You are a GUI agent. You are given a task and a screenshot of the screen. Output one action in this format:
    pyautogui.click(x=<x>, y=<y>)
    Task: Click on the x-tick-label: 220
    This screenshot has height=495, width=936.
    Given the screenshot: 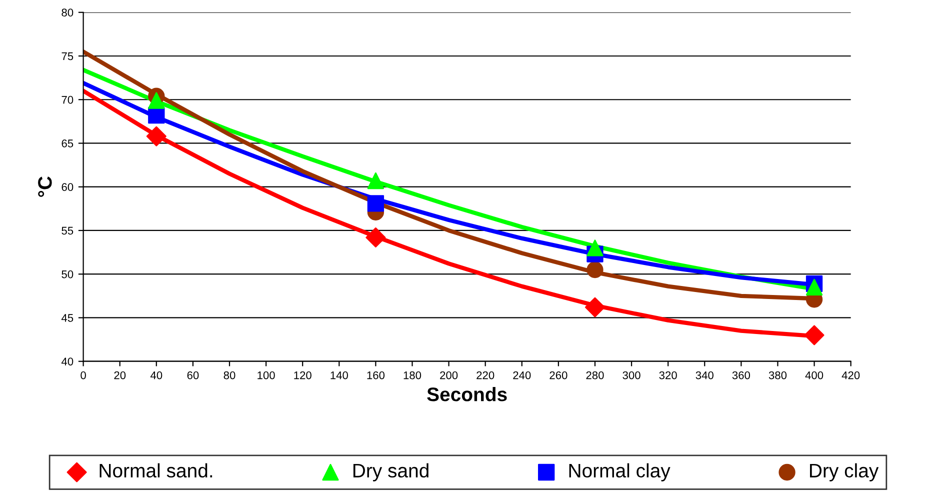 What is the action you would take?
    pyautogui.click(x=485, y=375)
    